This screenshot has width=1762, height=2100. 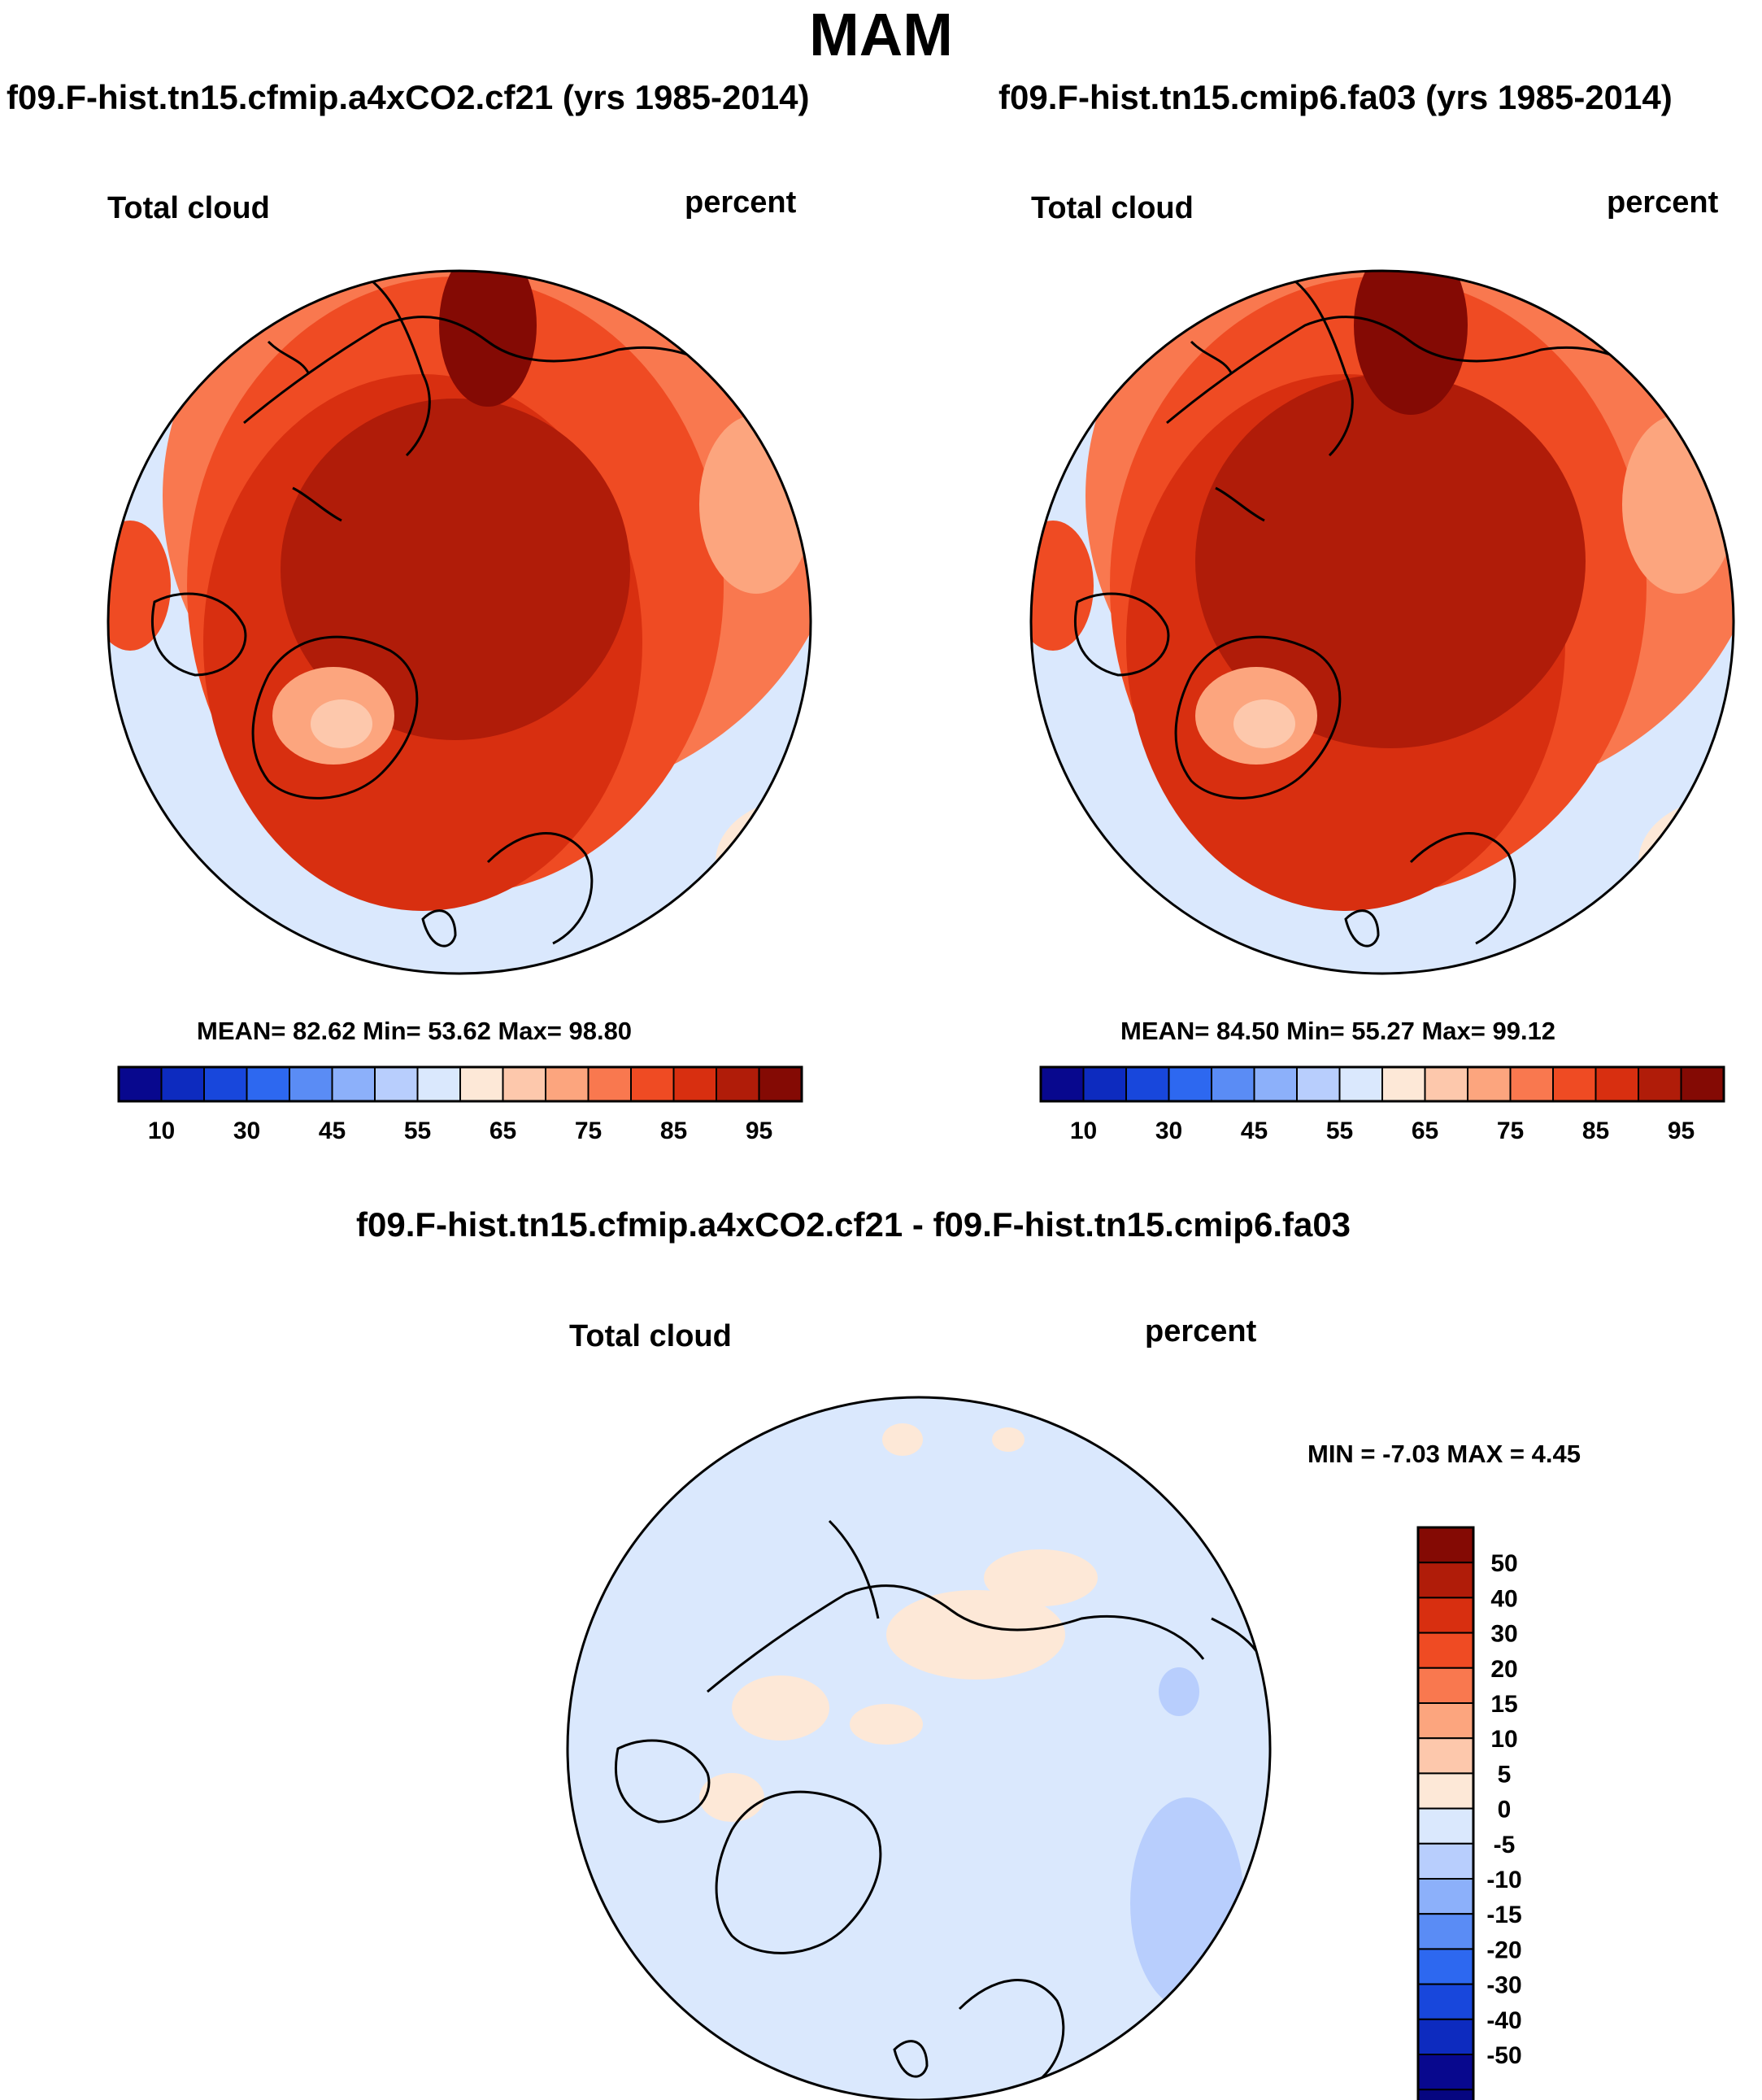 What do you see at coordinates (1503, 1634) in the screenshot?
I see `diff-colorbar-tick-label: 30` at bounding box center [1503, 1634].